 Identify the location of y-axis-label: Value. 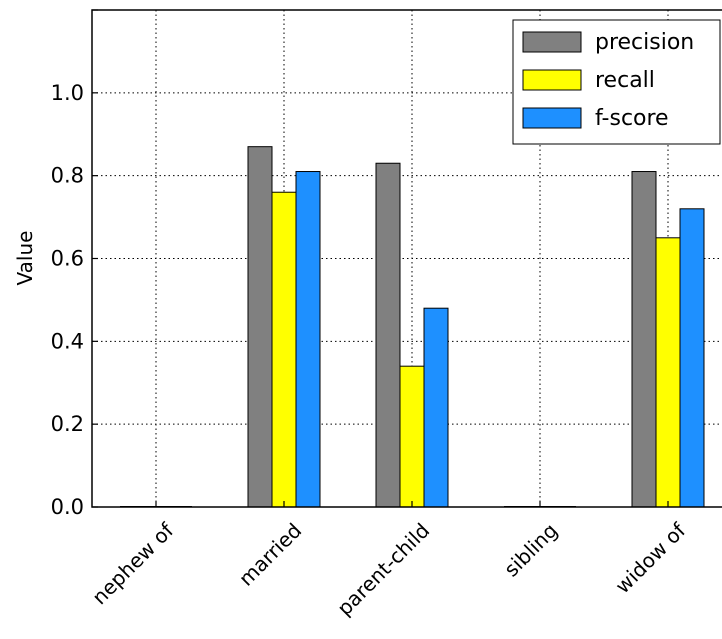
(25, 258).